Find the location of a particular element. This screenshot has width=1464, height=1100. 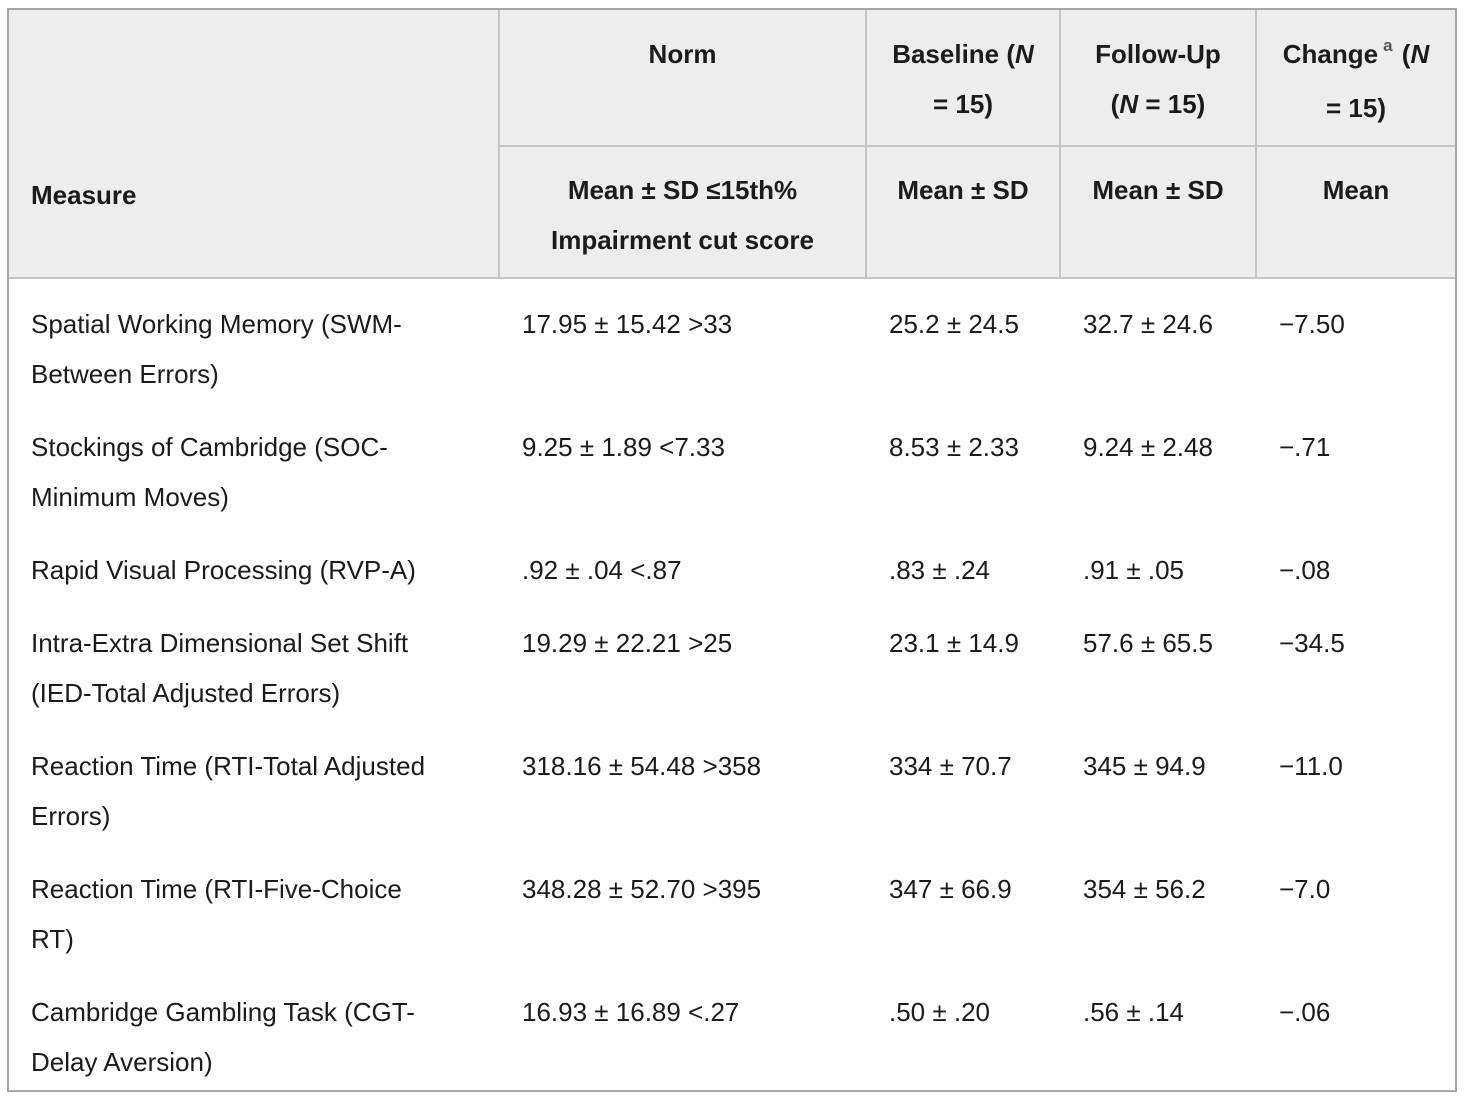

followup-cell: .56 ± .14 is located at coordinates (1157, 1028).